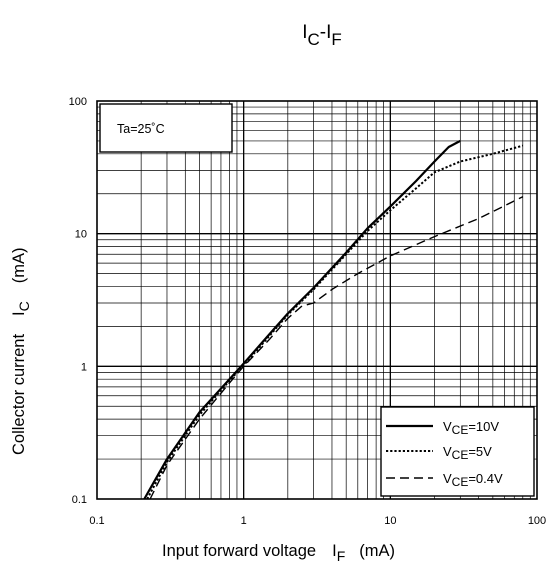 This screenshot has width=553, height=571. I want to click on chart-title-subscript-2: F, so click(336, 39).